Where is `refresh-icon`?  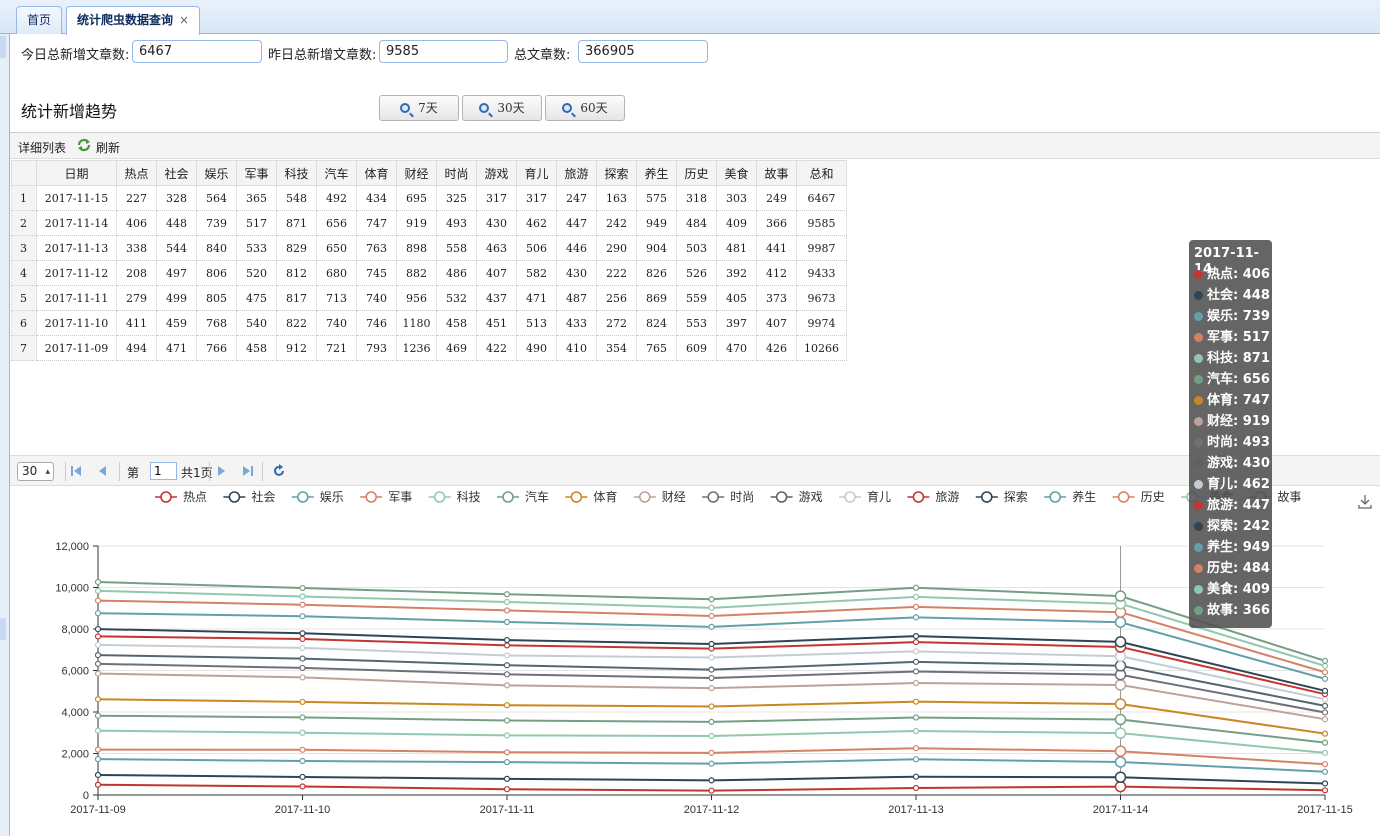 refresh-icon is located at coordinates (84, 145).